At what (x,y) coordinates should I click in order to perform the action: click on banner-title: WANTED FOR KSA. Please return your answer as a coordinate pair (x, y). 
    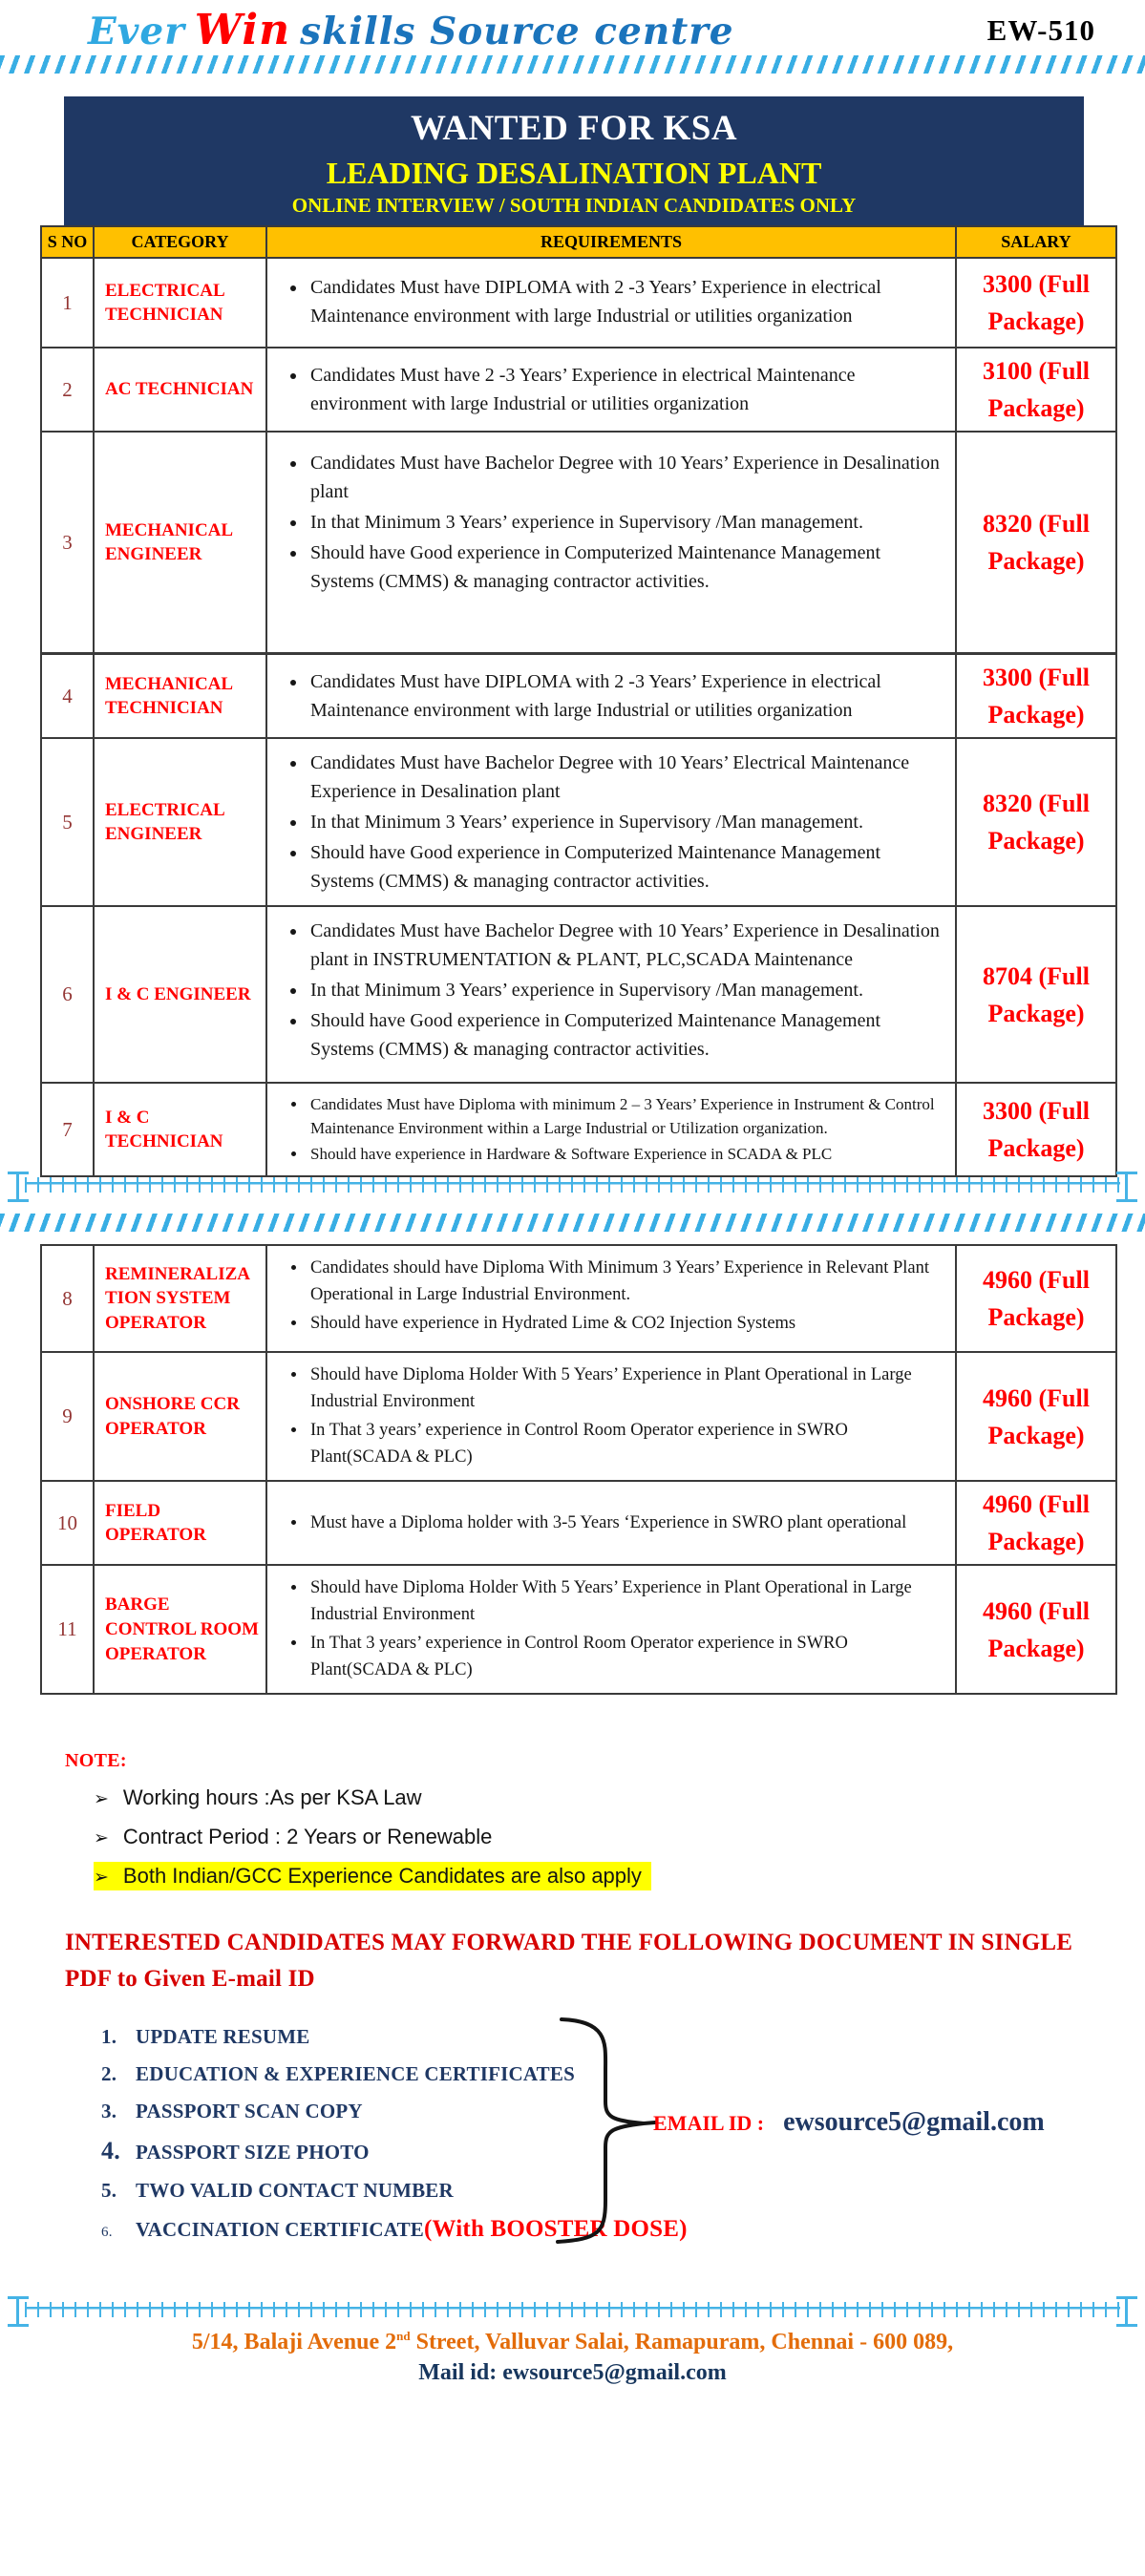
    Looking at the image, I should click on (574, 128).